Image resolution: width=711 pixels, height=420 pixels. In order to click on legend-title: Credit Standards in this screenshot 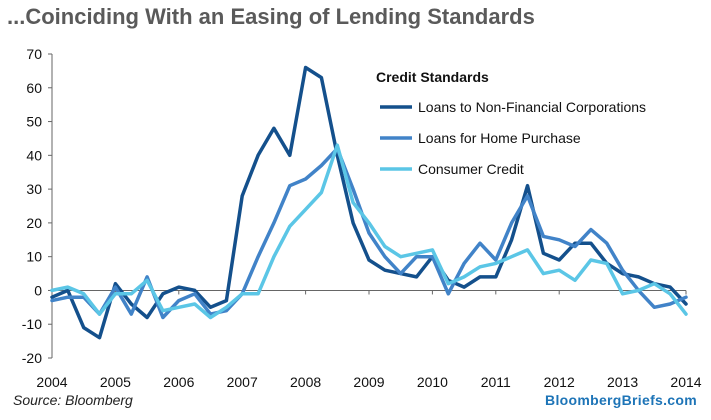, I will do `click(432, 77)`.